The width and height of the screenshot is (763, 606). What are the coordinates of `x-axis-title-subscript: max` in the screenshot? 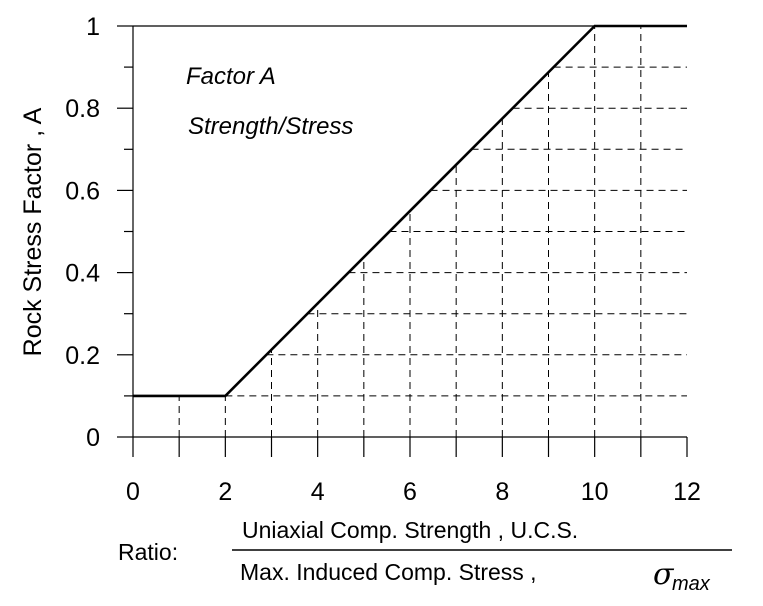 It's located at (691, 584).